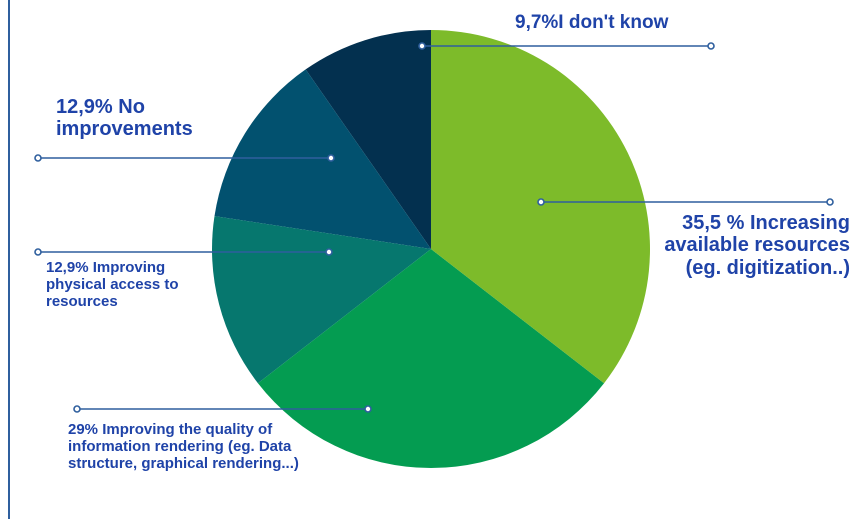 The image size is (863, 519). I want to click on leader-dot-dont-know-inner, so click(422, 46).